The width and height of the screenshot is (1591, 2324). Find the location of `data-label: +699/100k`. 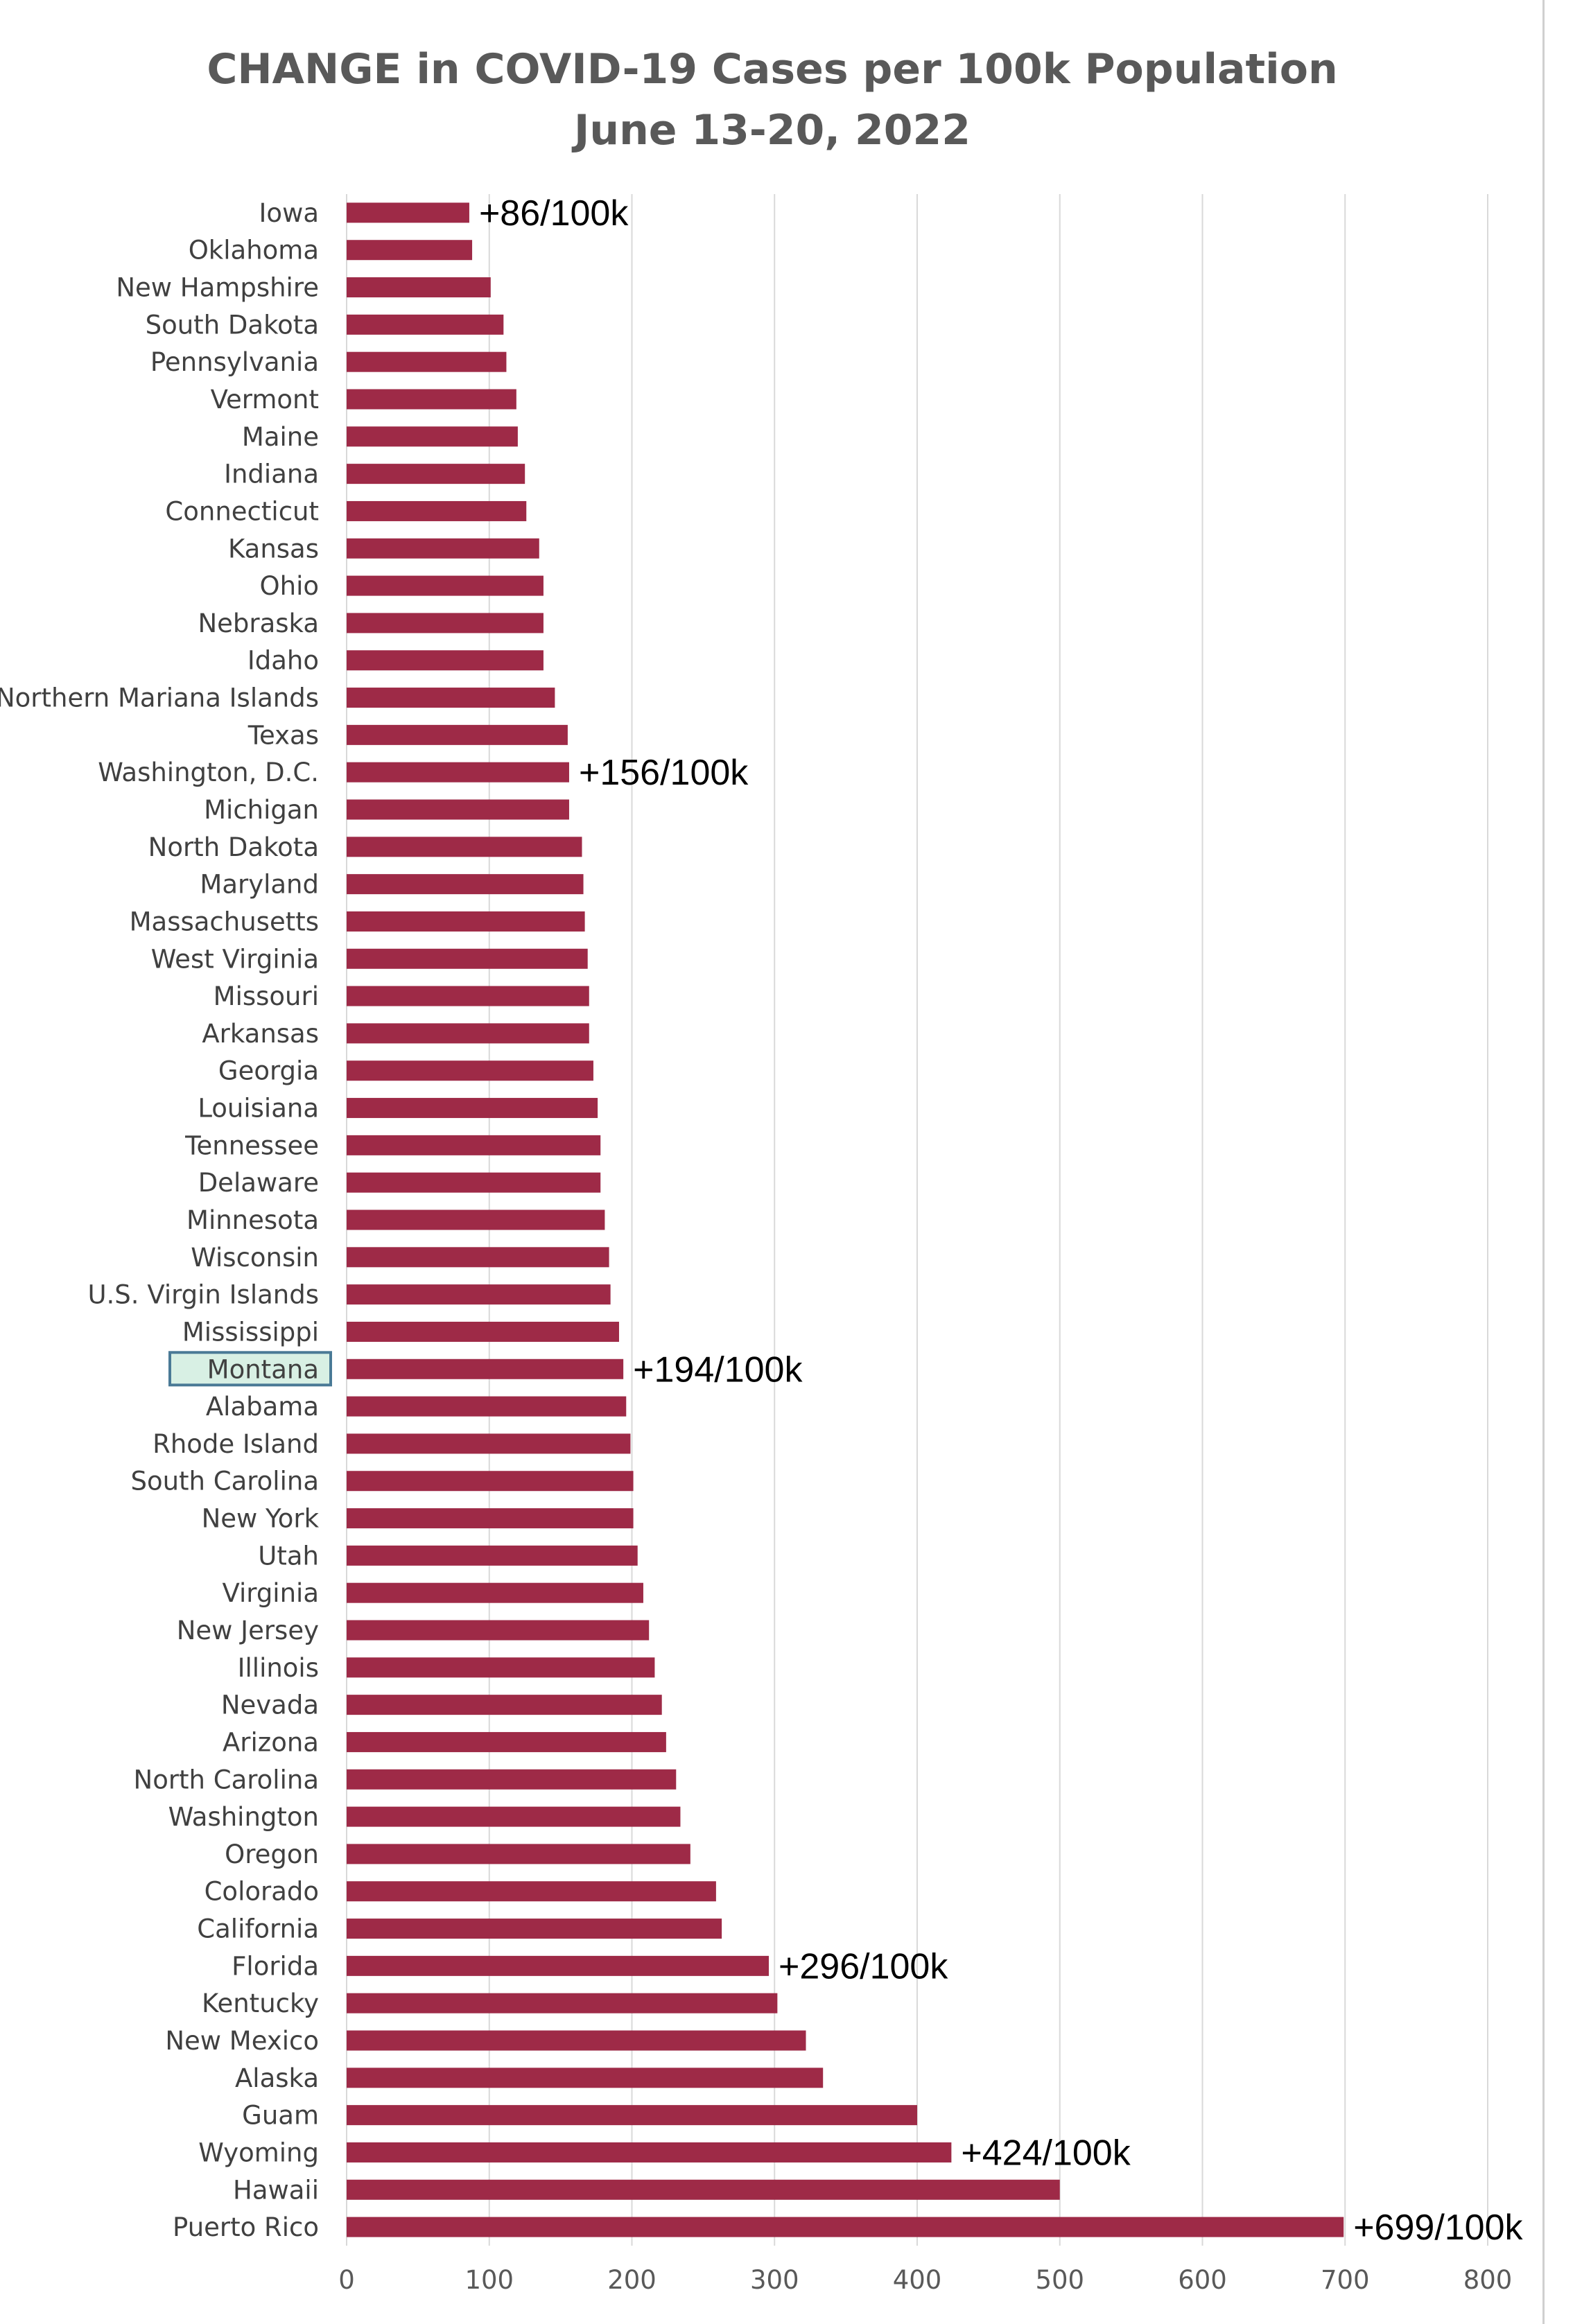

data-label: +699/100k is located at coordinates (1438, 2228).